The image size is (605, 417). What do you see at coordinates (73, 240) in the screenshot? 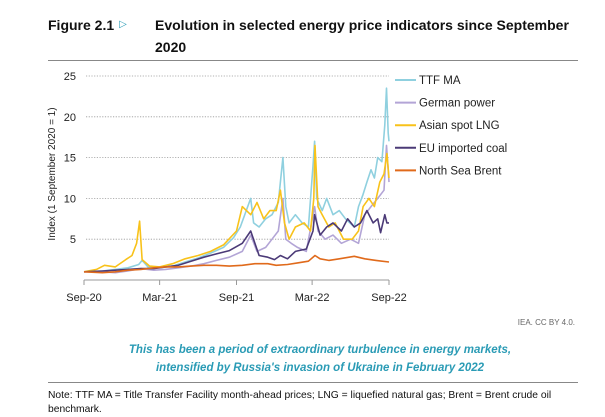
I see `y-tick-label: 5` at bounding box center [73, 240].